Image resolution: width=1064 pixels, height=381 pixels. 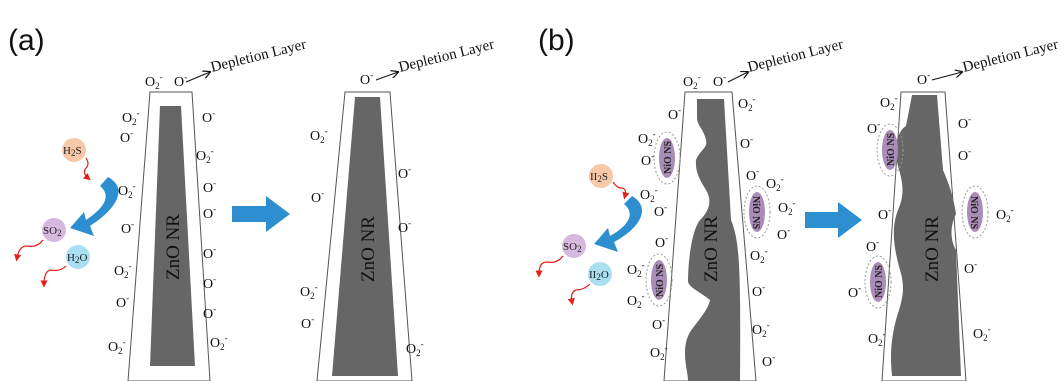 I want to click on so2-molecule-a: SO2, so click(x=40, y=240).